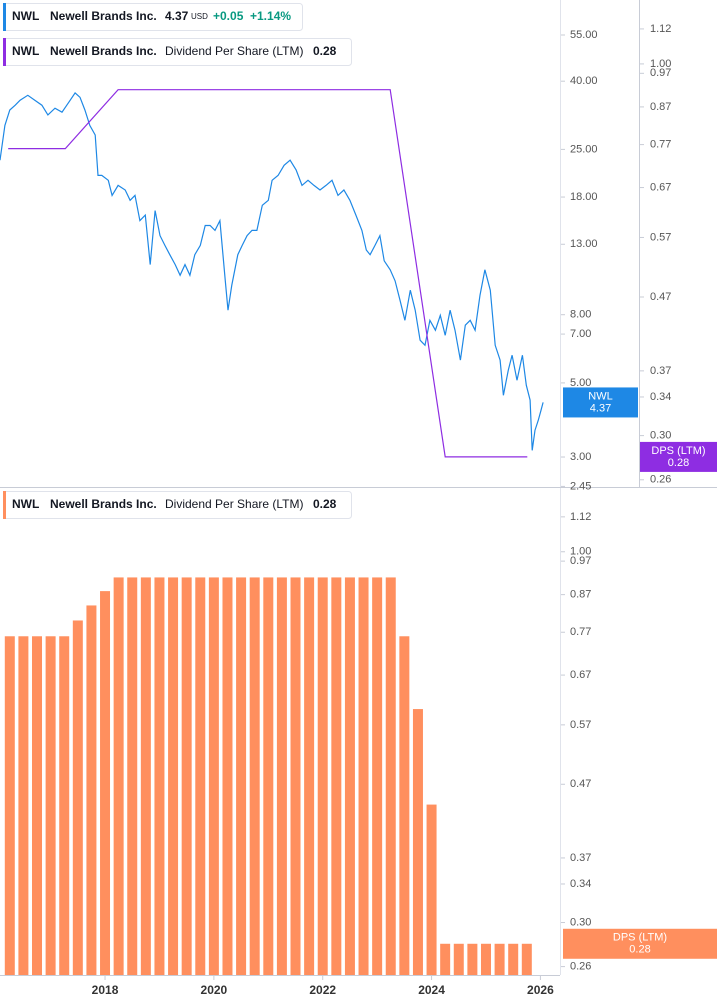  I want to click on y-tick-label: 2.45, so click(580, 486).